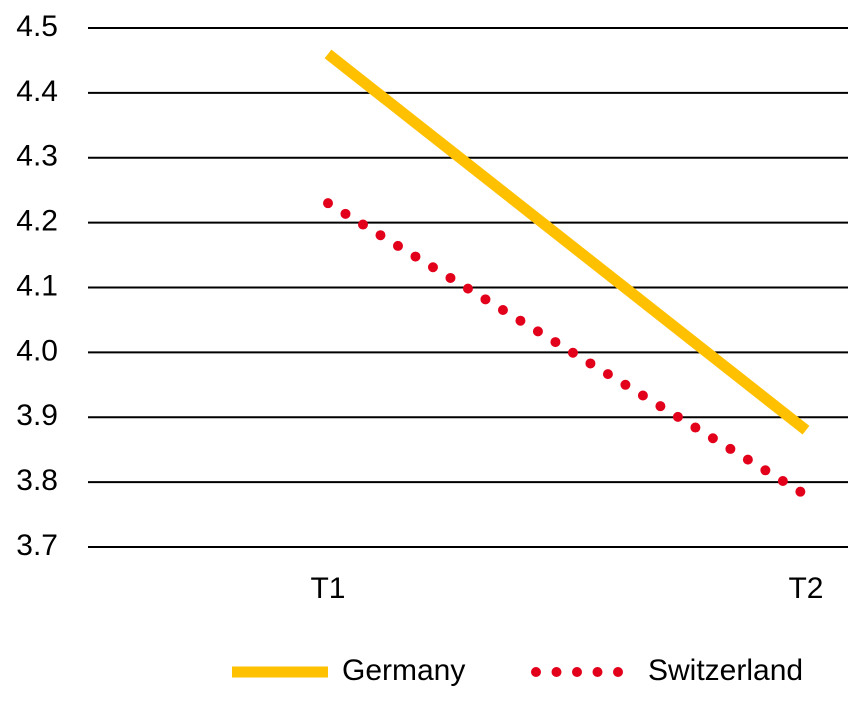  What do you see at coordinates (37, 545) in the screenshot?
I see `y-tick-label: 3.7` at bounding box center [37, 545].